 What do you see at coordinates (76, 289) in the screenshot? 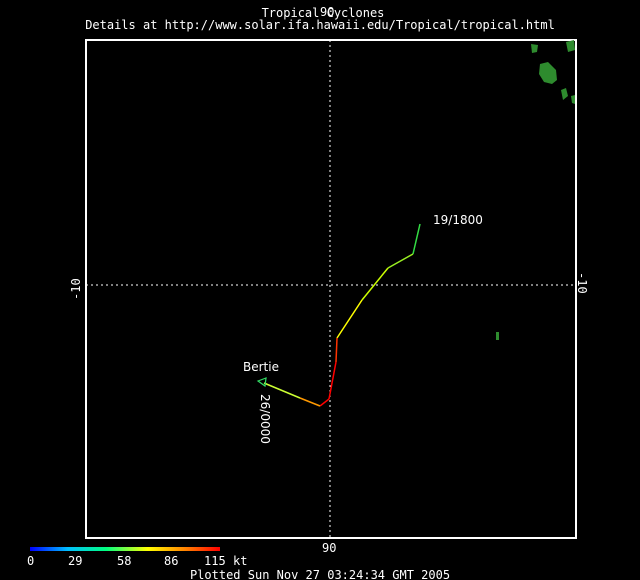
I see `latitude-label-left: -10` at bounding box center [76, 289].